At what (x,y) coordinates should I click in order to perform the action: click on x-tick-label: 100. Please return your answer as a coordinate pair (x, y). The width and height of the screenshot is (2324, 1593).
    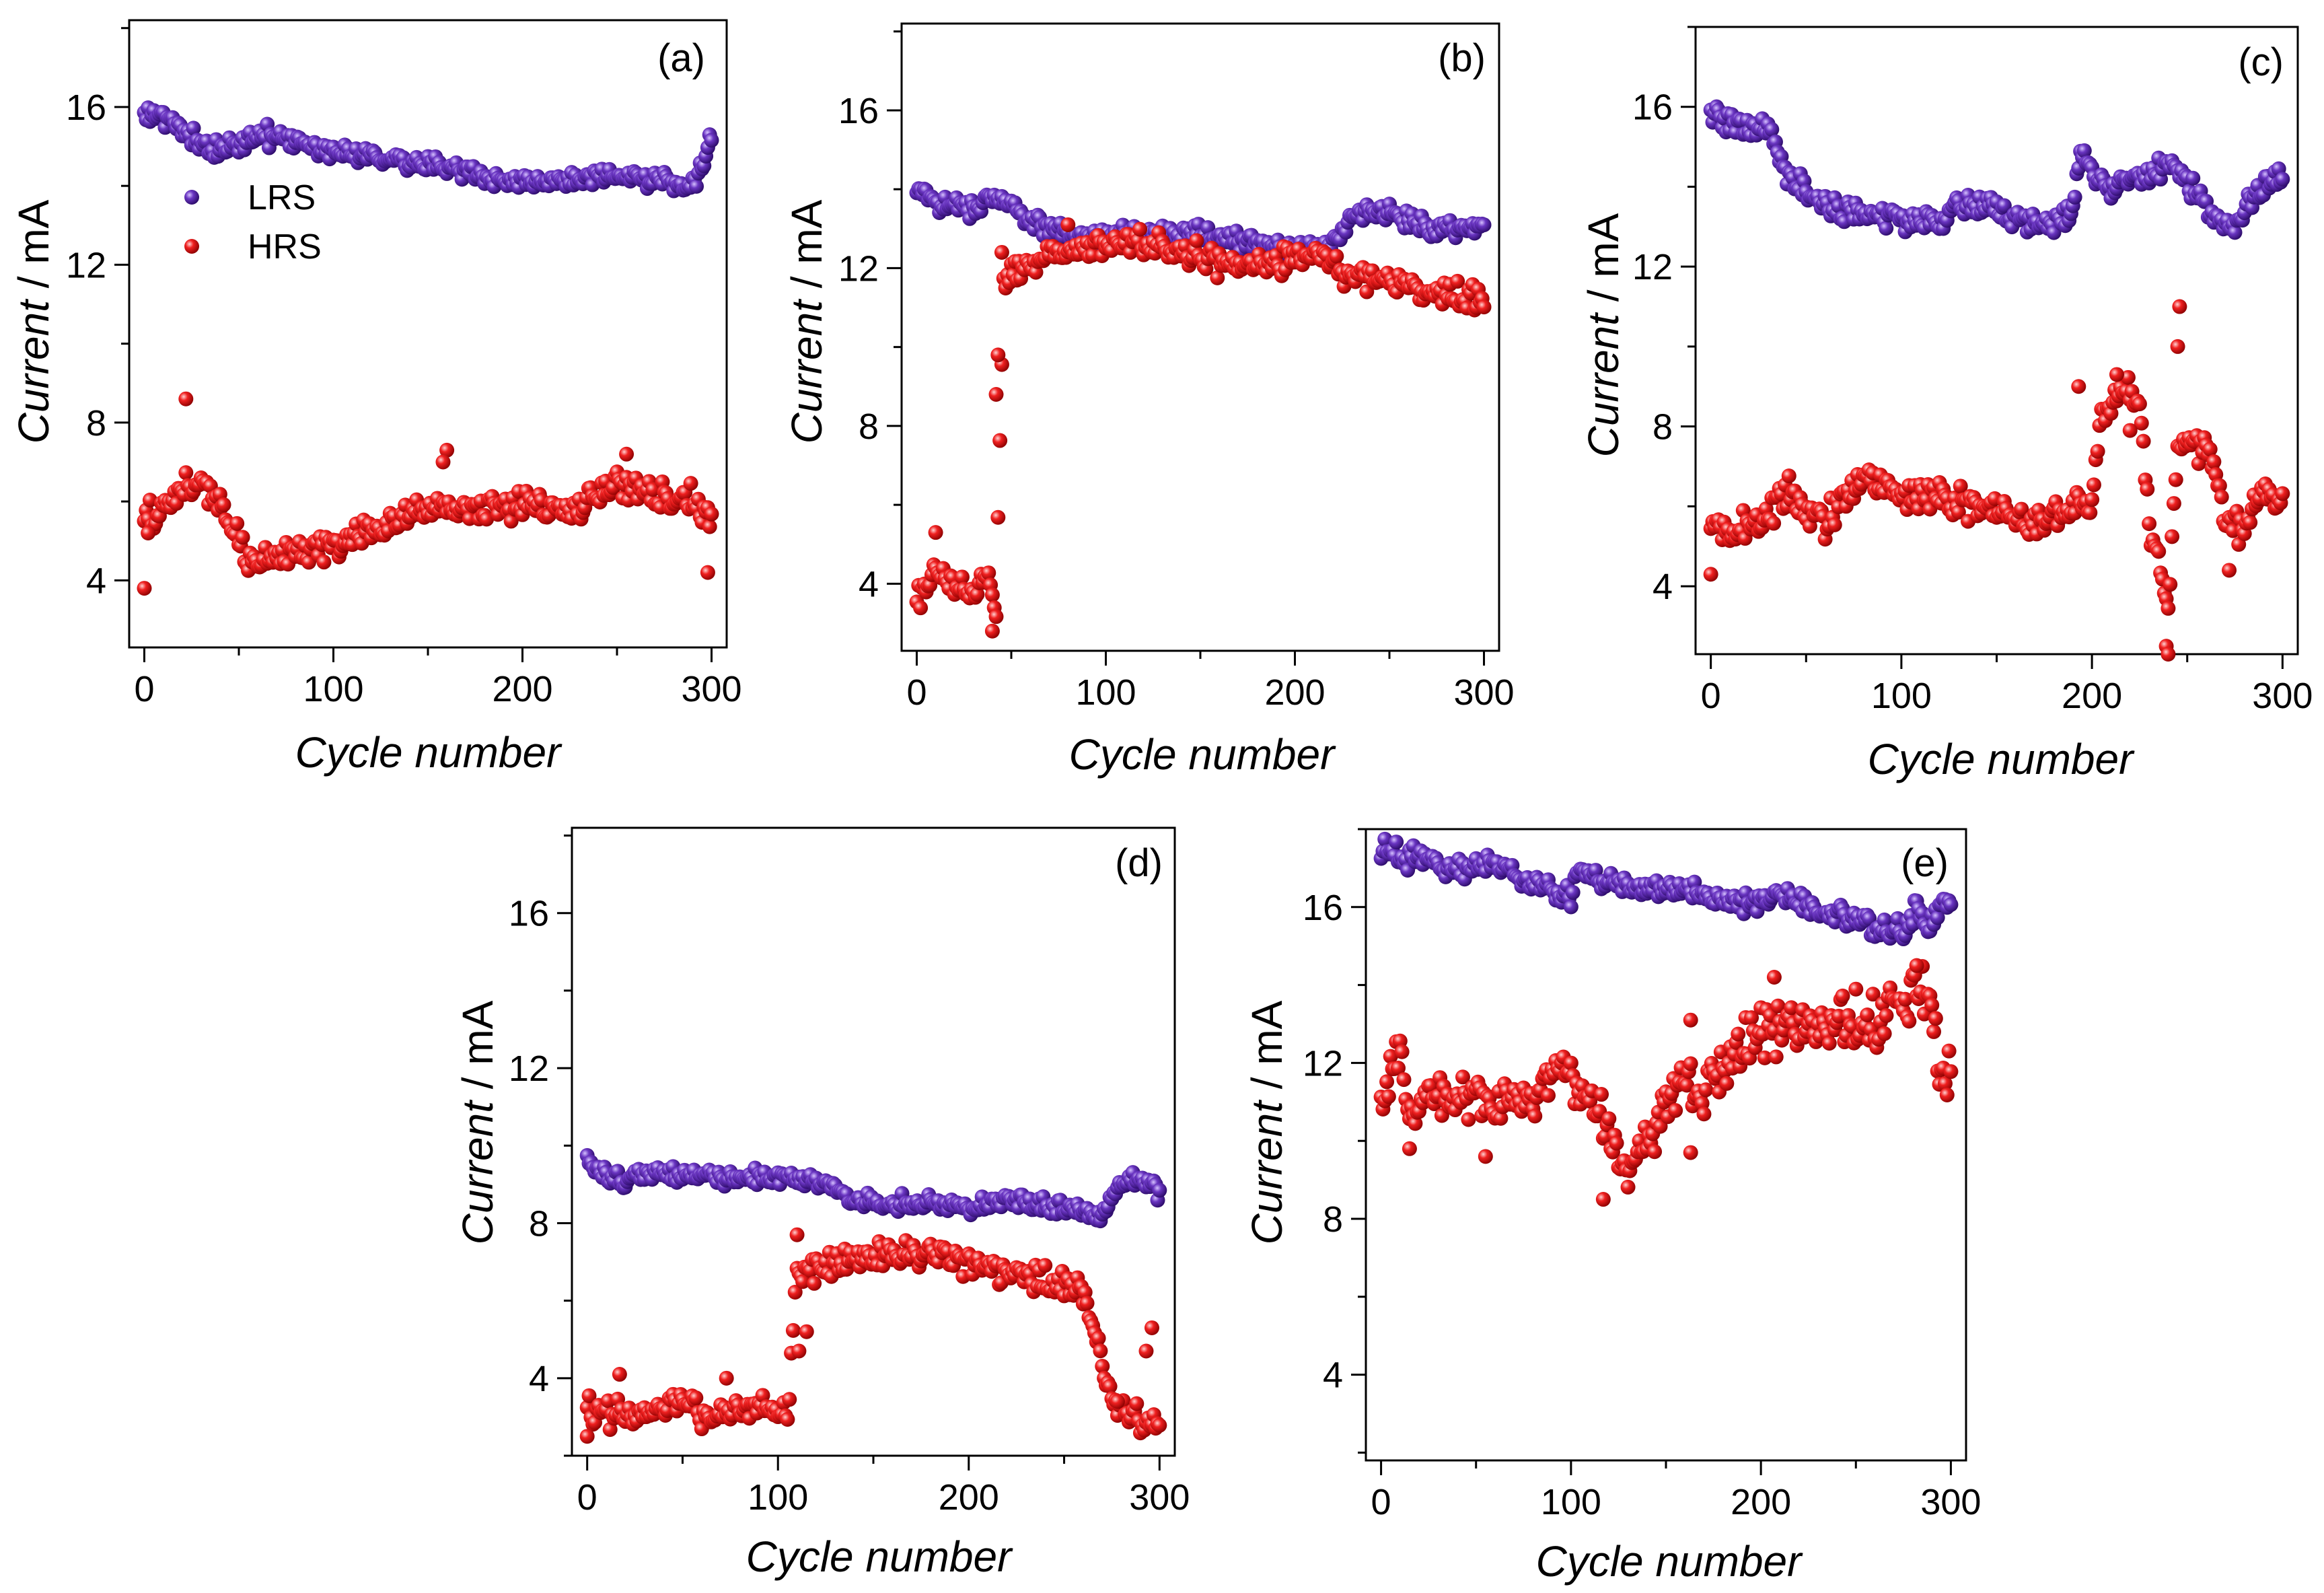
    Looking at the image, I should click on (333, 689).